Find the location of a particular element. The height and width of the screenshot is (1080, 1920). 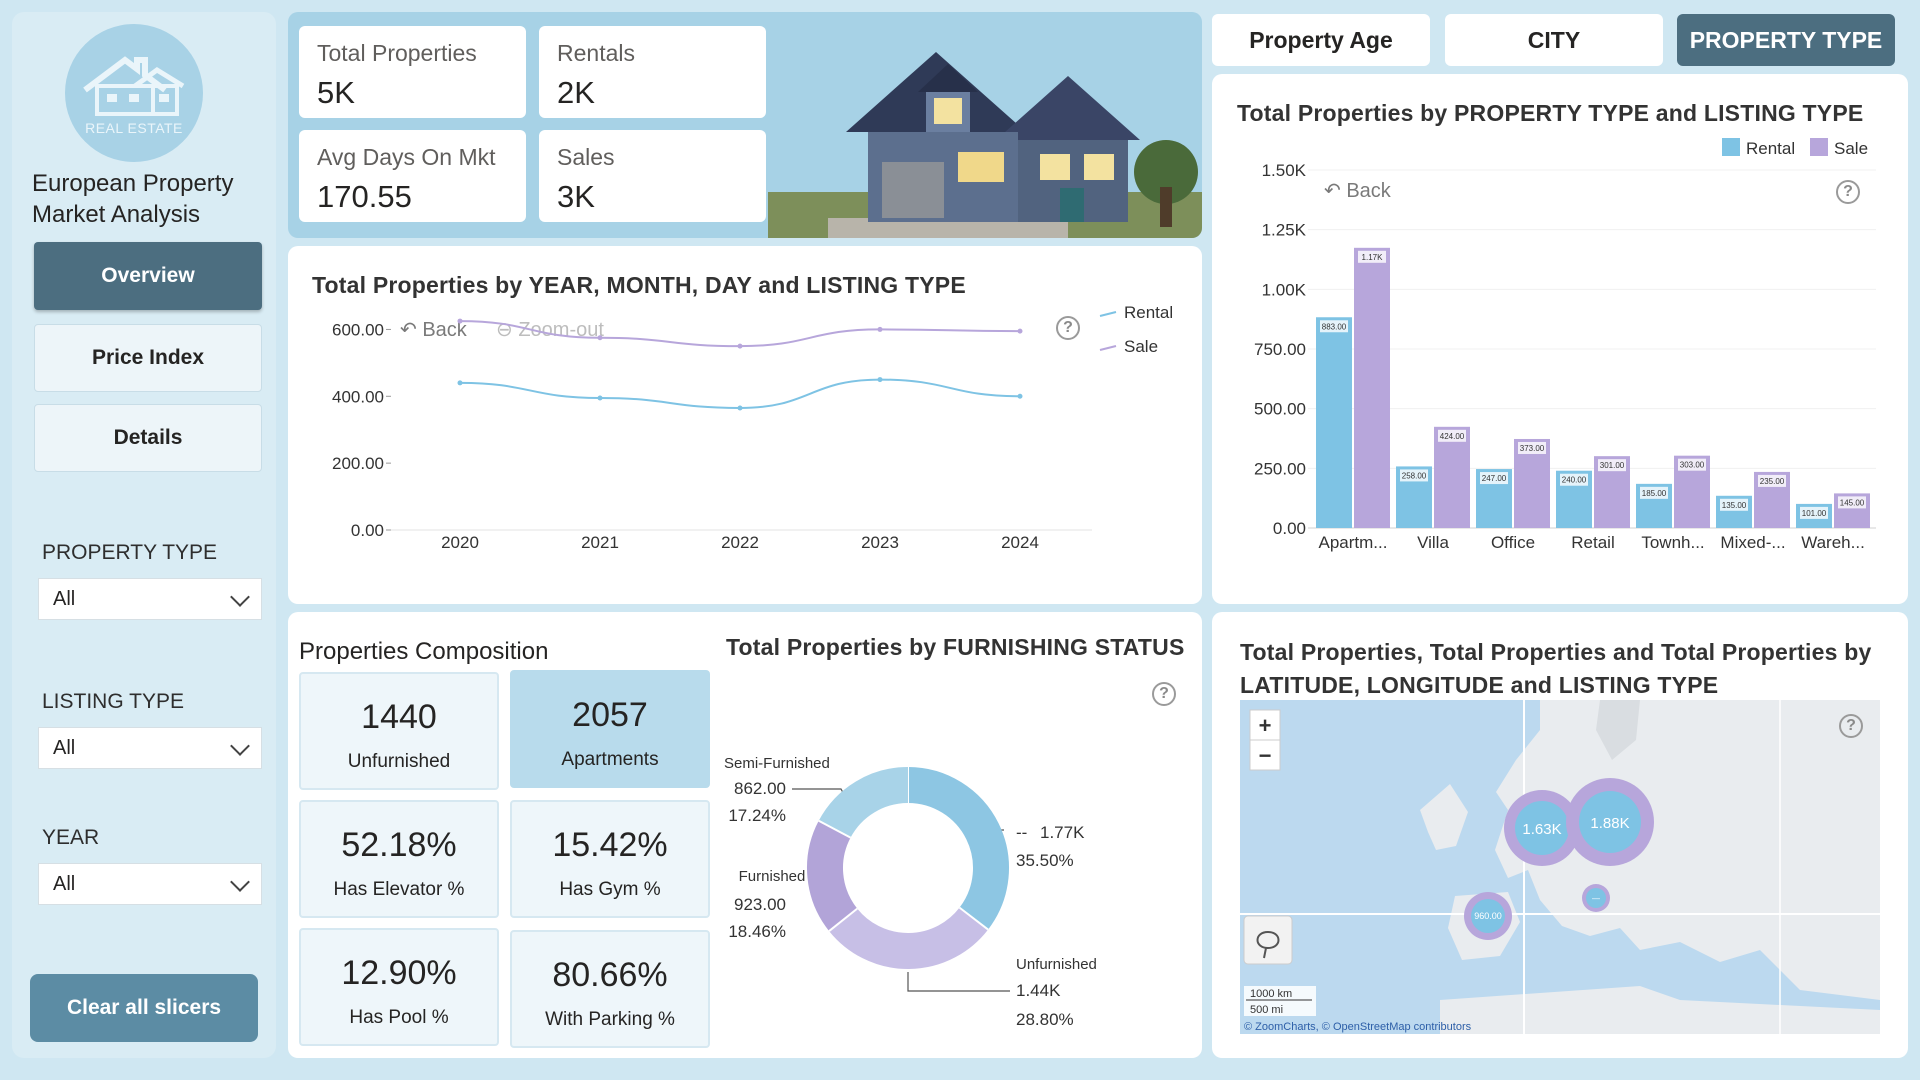

zoom-out-map-button: − is located at coordinates (1265, 755).